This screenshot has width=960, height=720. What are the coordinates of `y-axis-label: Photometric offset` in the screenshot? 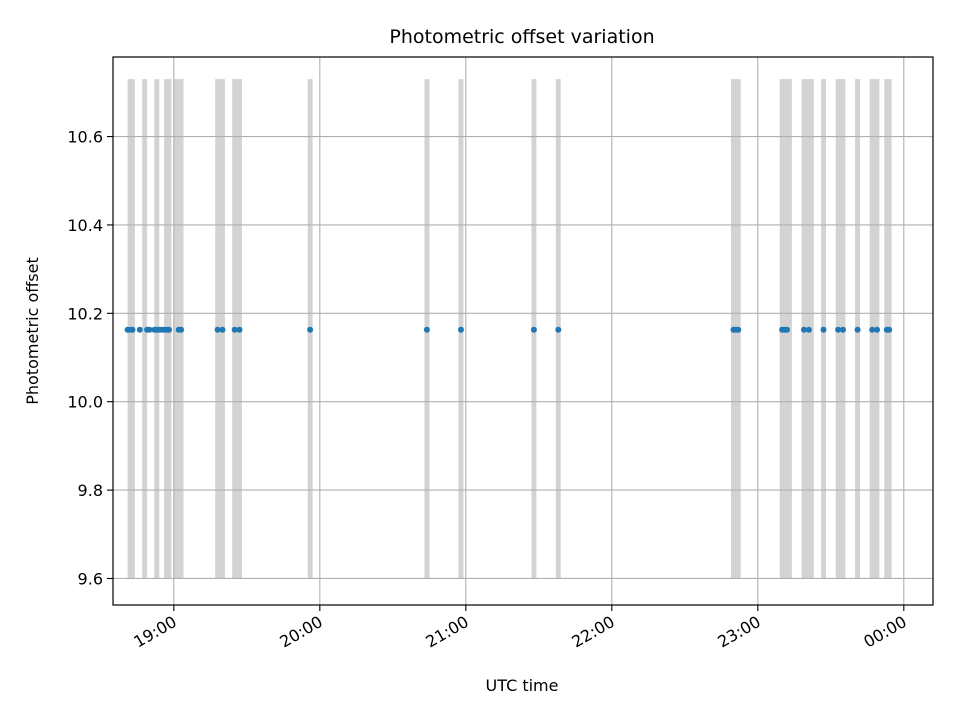 It's located at (32, 331).